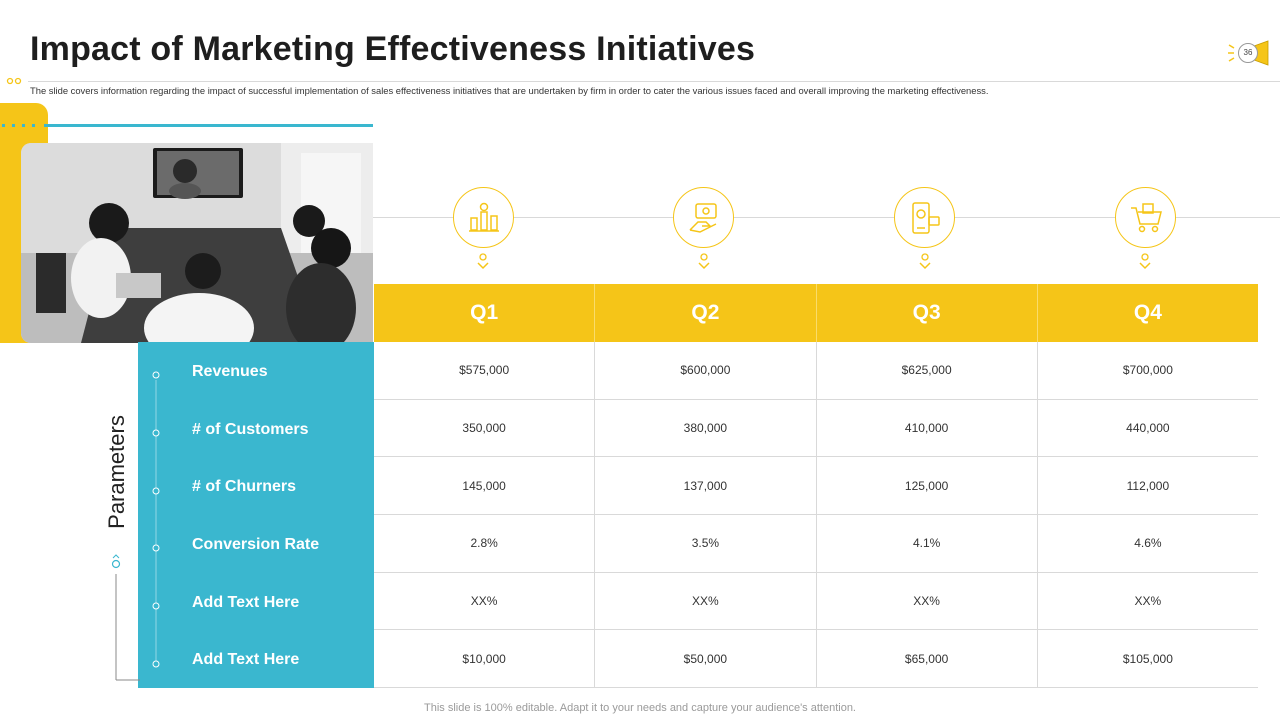 This screenshot has height=720, width=1280. I want to click on meeting-photo, so click(197, 243).